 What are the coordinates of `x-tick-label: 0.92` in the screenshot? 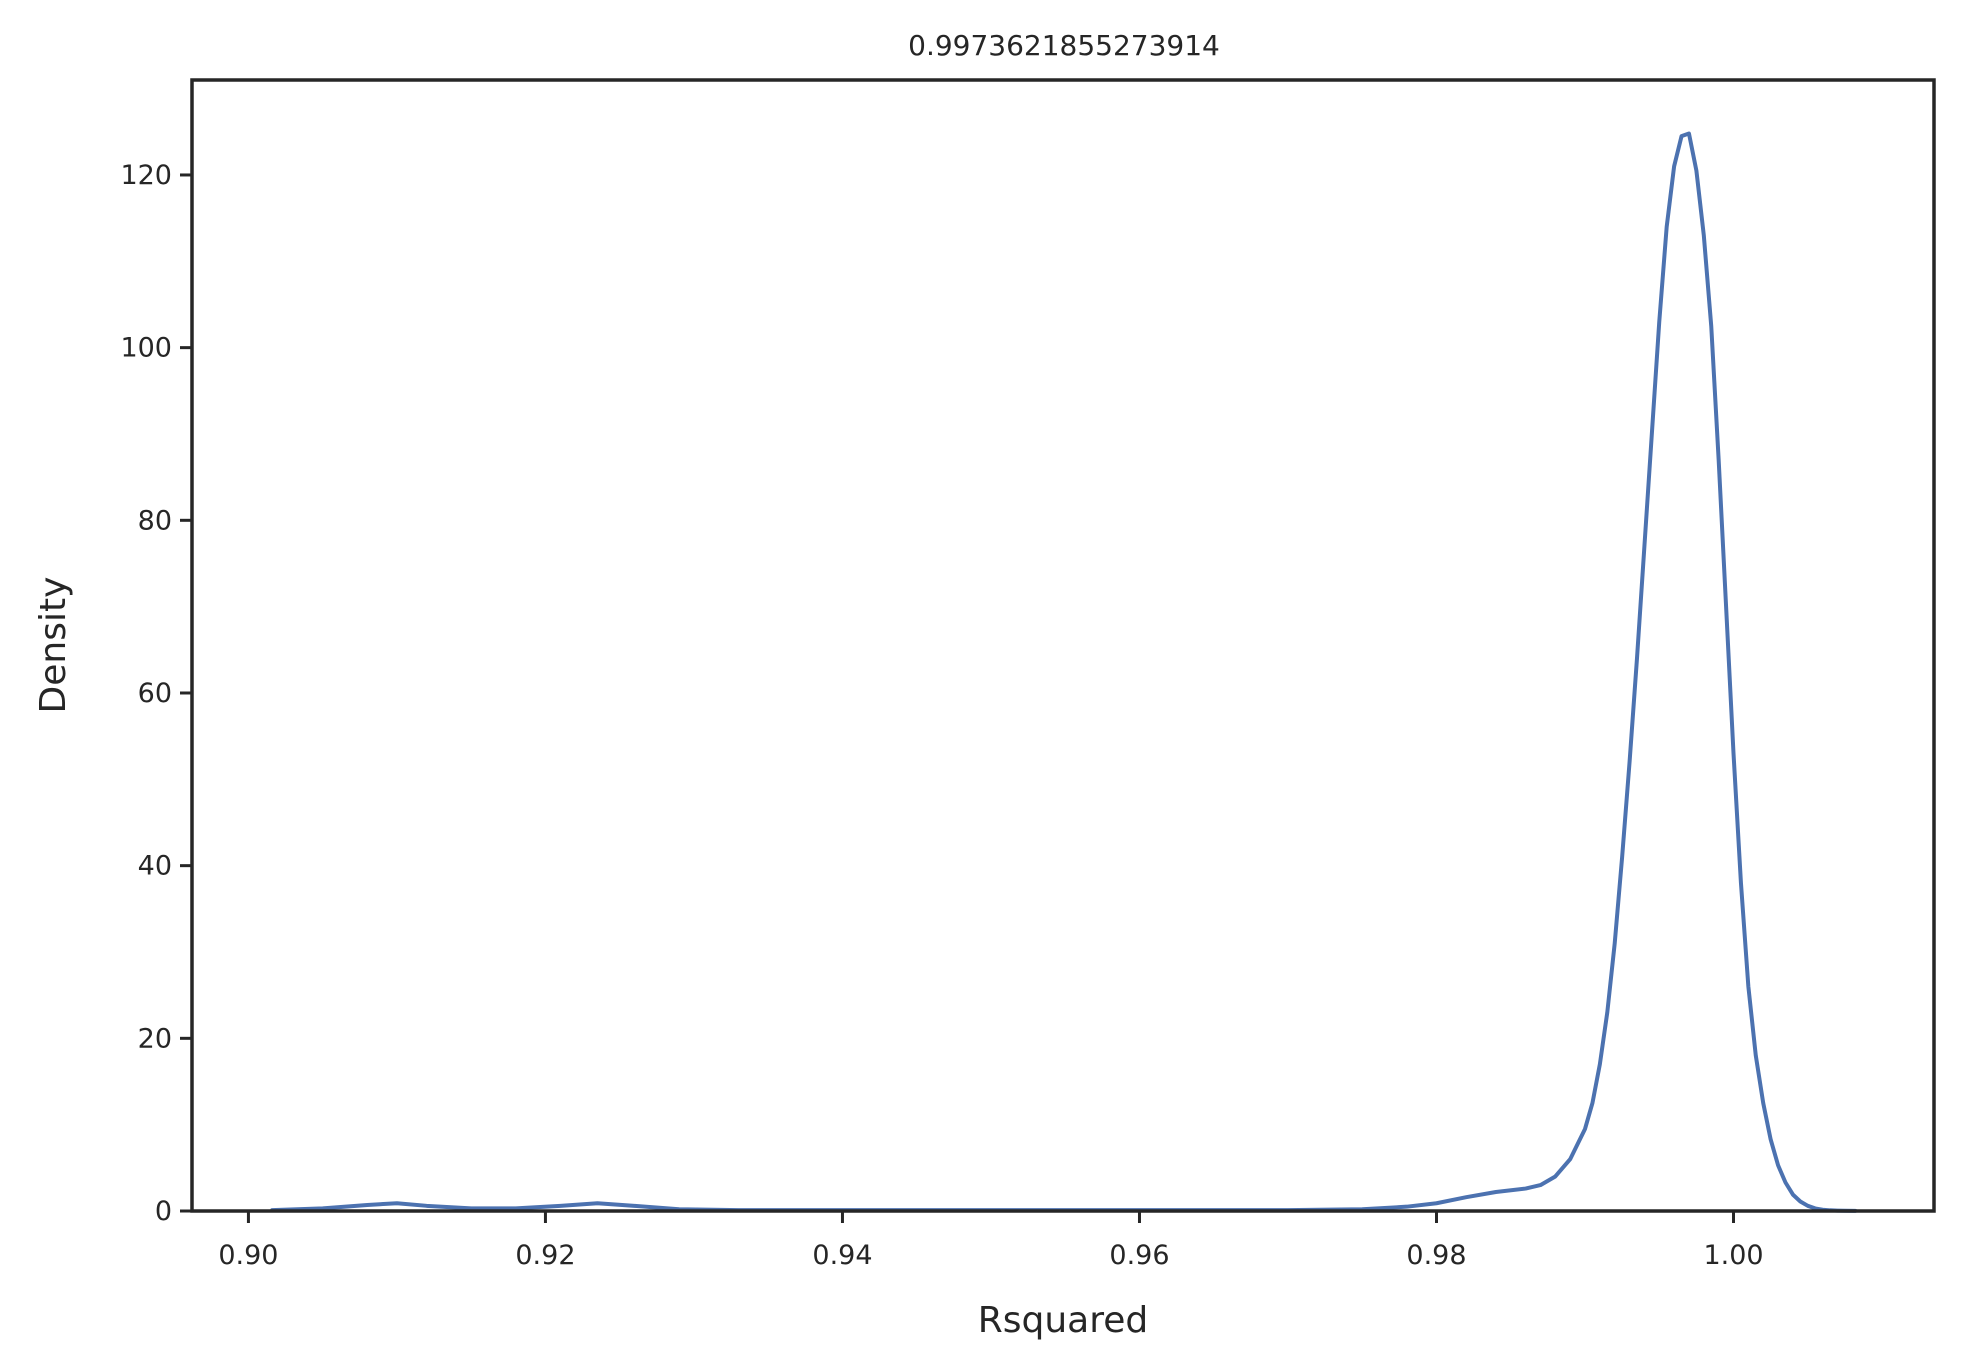 It's located at (545, 1255).